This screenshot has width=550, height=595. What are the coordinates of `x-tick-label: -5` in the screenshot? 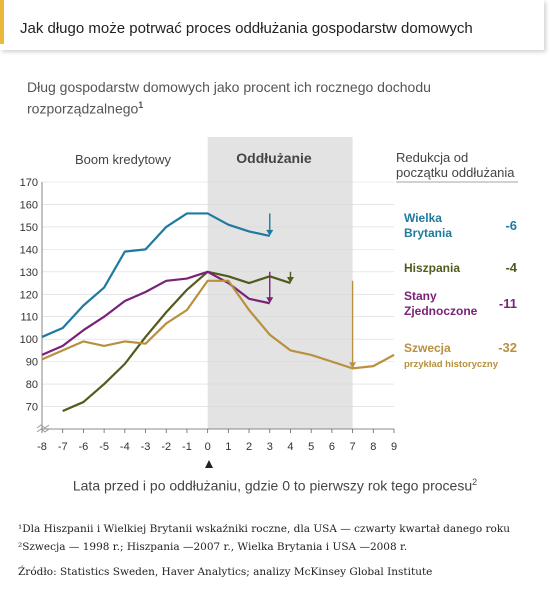 It's located at (104, 447).